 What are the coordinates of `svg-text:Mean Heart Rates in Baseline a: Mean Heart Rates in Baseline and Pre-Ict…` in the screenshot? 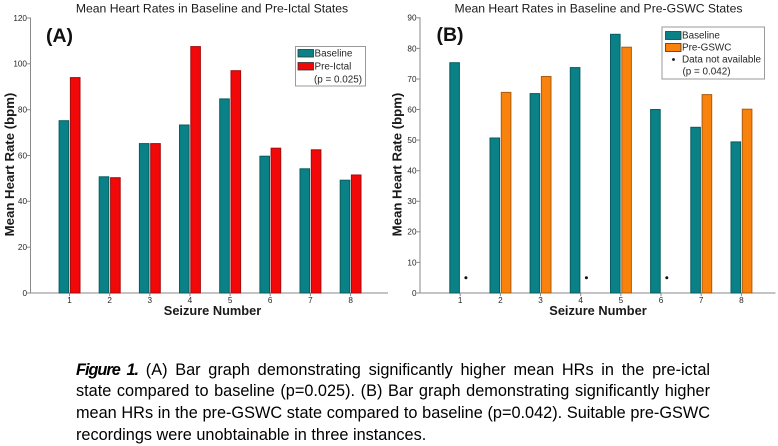 It's located at (212, 9).